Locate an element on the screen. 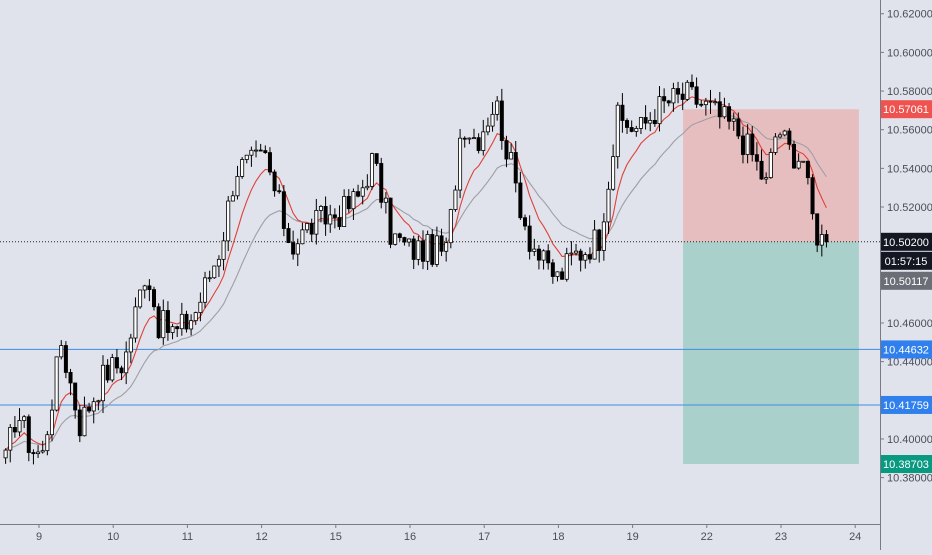  x-tick-label: 19 is located at coordinates (632, 537).